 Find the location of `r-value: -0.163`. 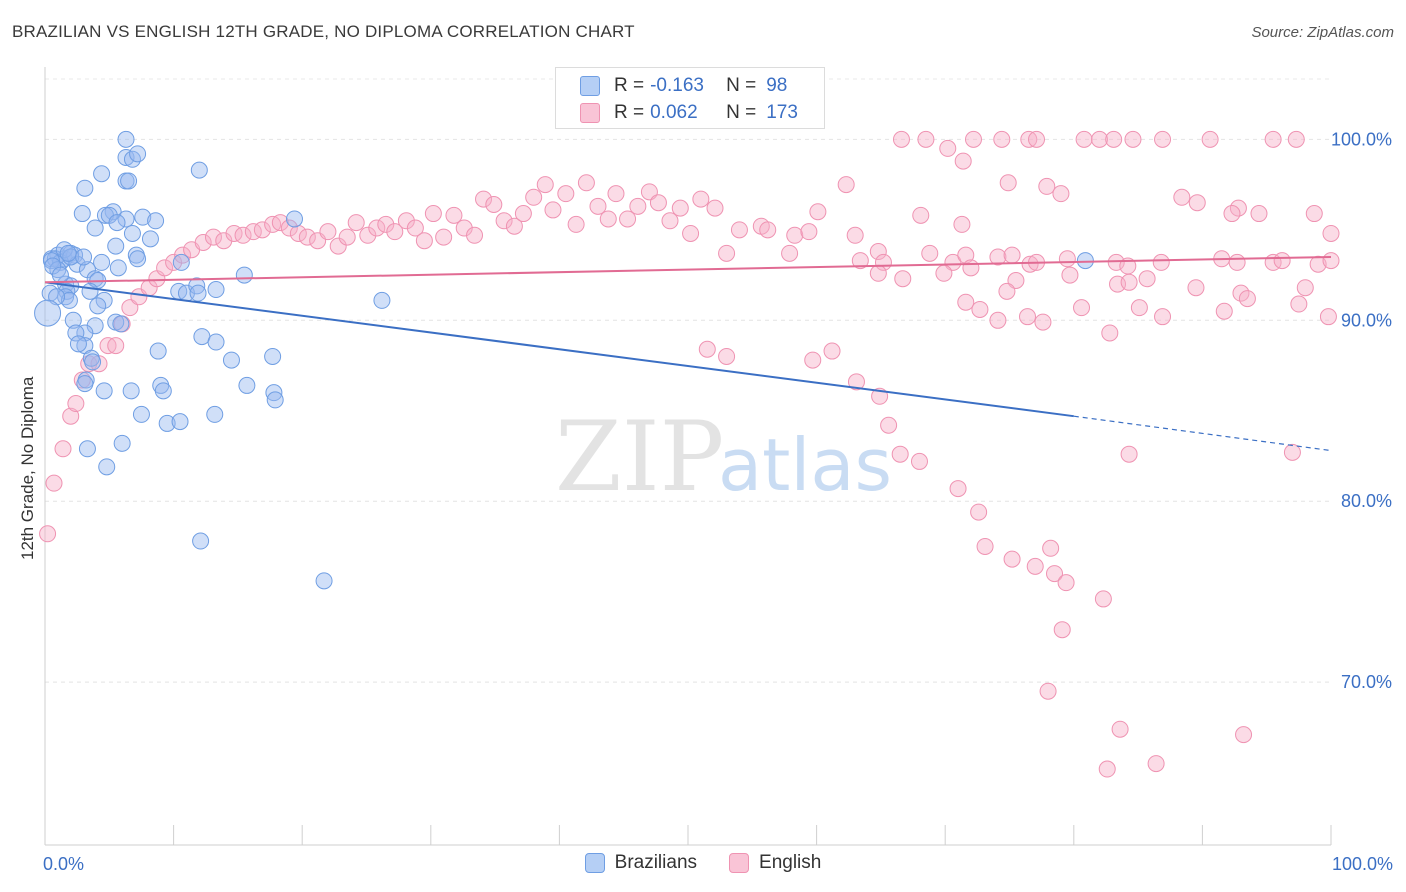

r-value: -0.163 is located at coordinates (677, 85).